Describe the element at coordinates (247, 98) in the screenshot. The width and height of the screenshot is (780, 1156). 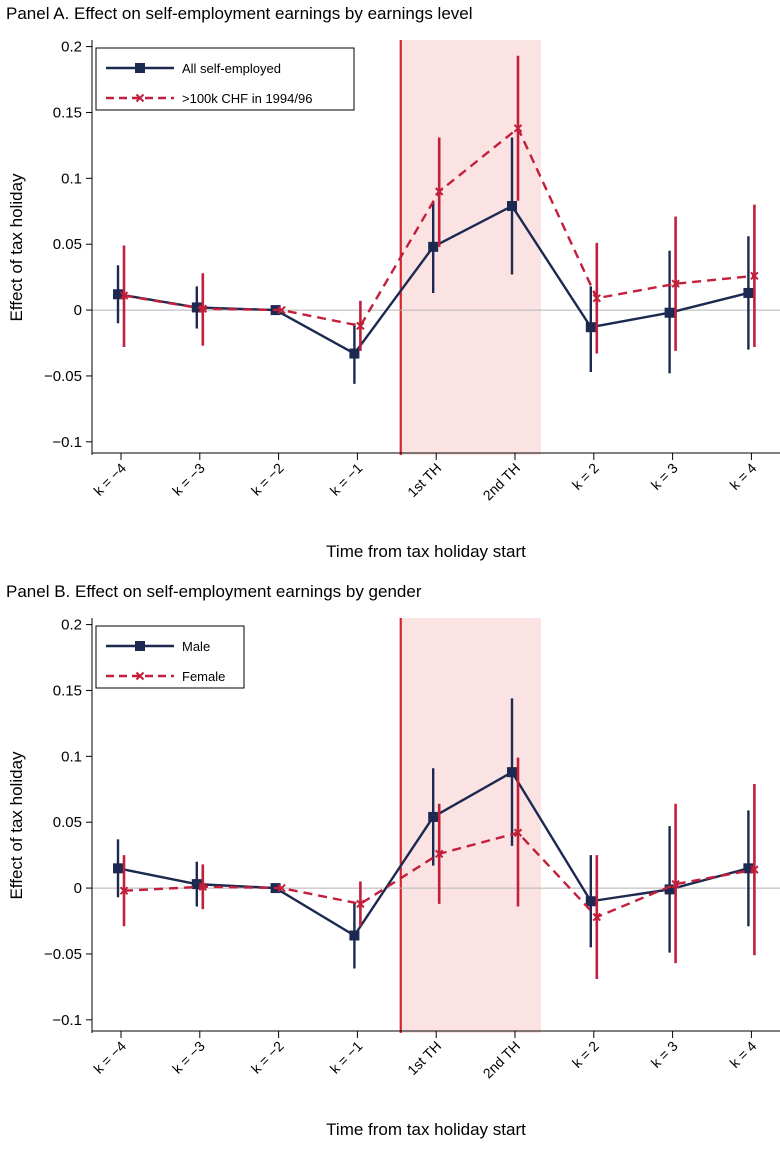
I see `legend-label: >100k CHF in 1994/96` at that location.